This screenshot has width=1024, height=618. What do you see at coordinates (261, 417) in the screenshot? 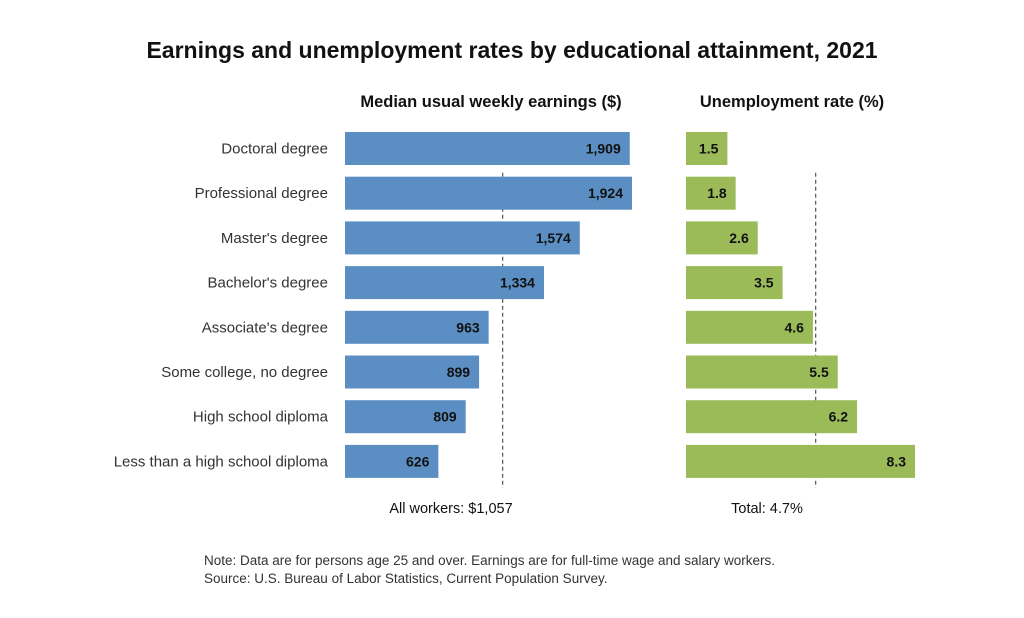
I see `category-label: High school diploma` at bounding box center [261, 417].